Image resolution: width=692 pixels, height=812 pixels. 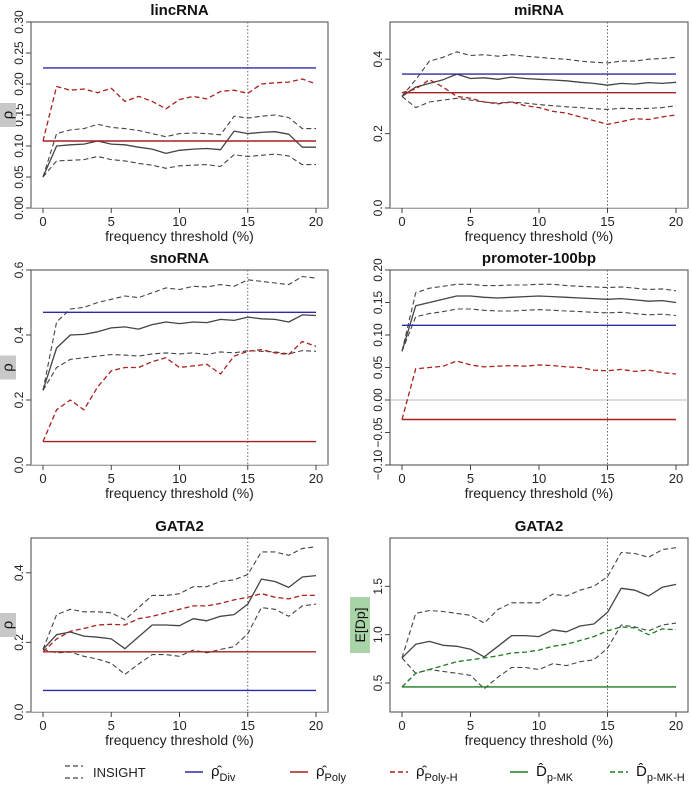 What do you see at coordinates (441, 778) in the screenshot?
I see `legend-subscript: Poly-H` at bounding box center [441, 778].